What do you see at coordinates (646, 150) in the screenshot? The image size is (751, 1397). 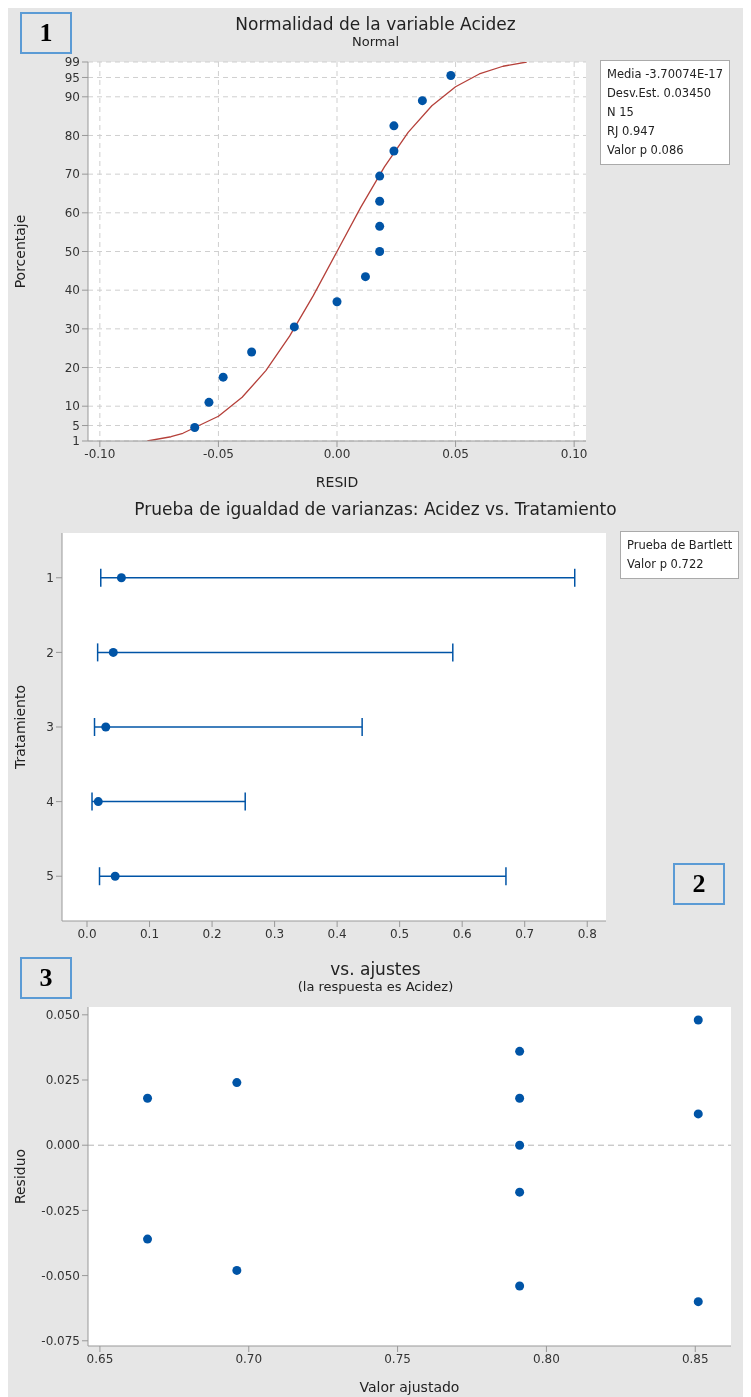 I see `text: Valor p 0.086` at bounding box center [646, 150].